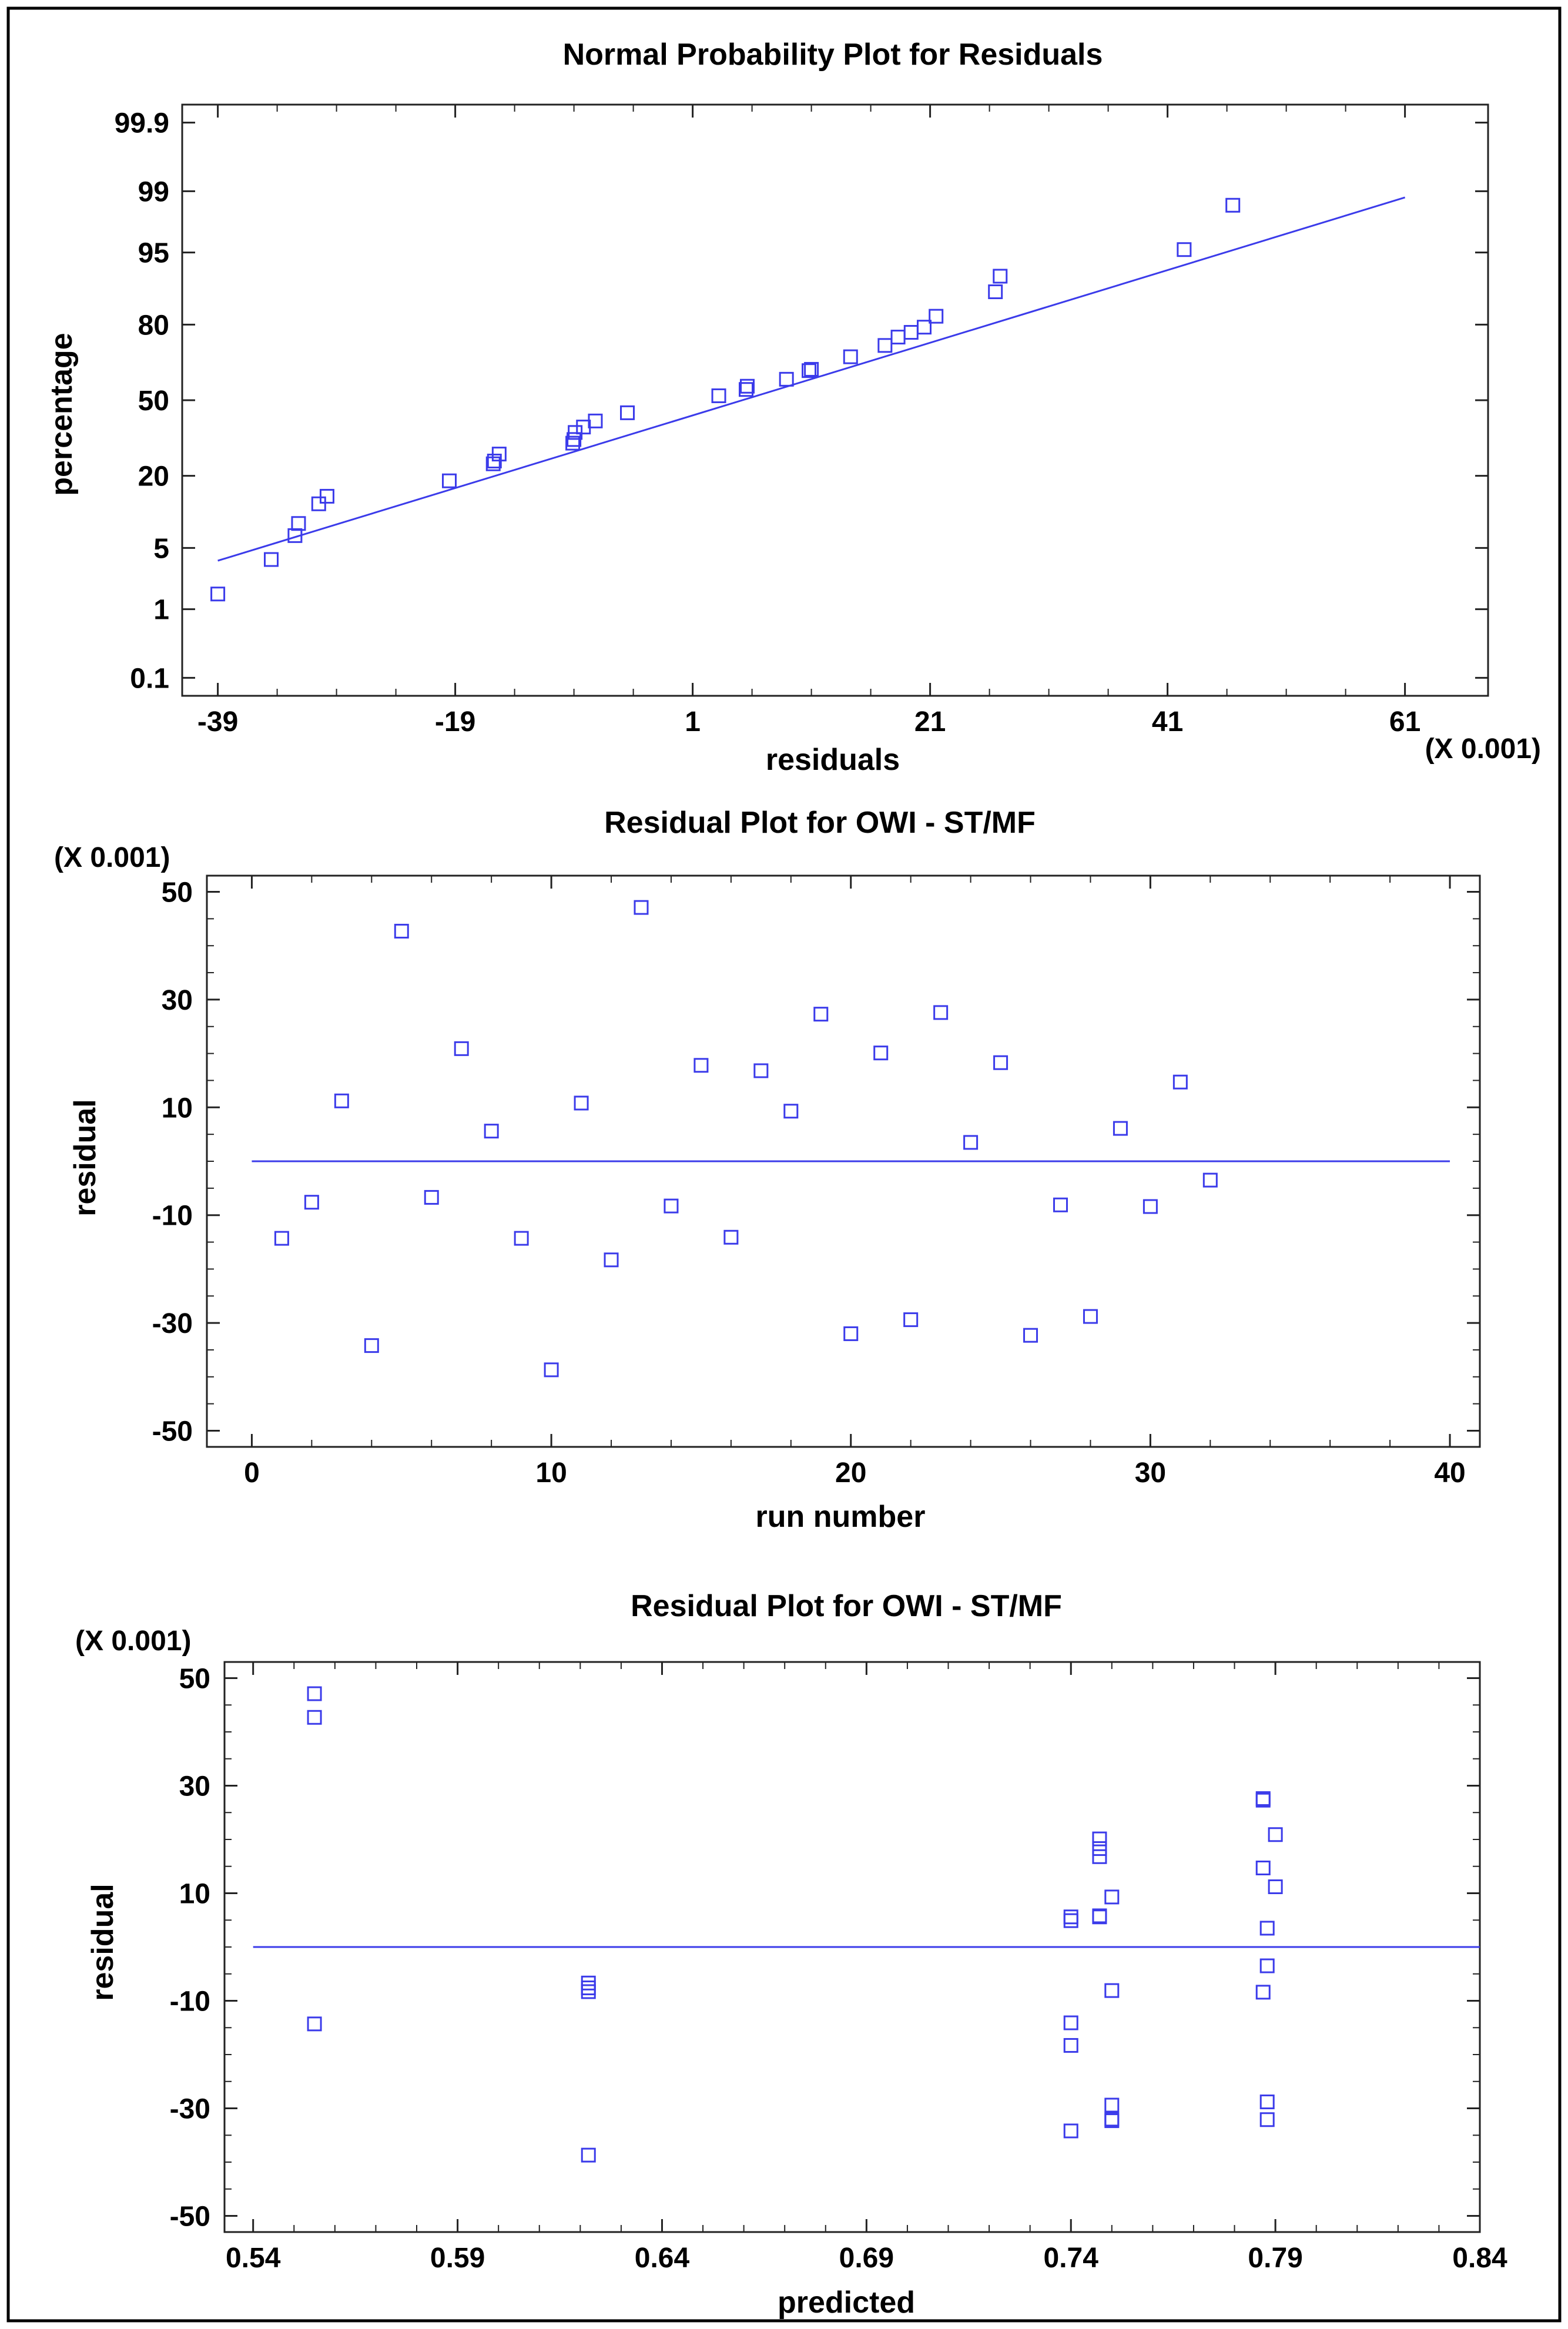  Describe the element at coordinates (149, 678) in the screenshot. I see `y-tick-label: 0.1` at that location.